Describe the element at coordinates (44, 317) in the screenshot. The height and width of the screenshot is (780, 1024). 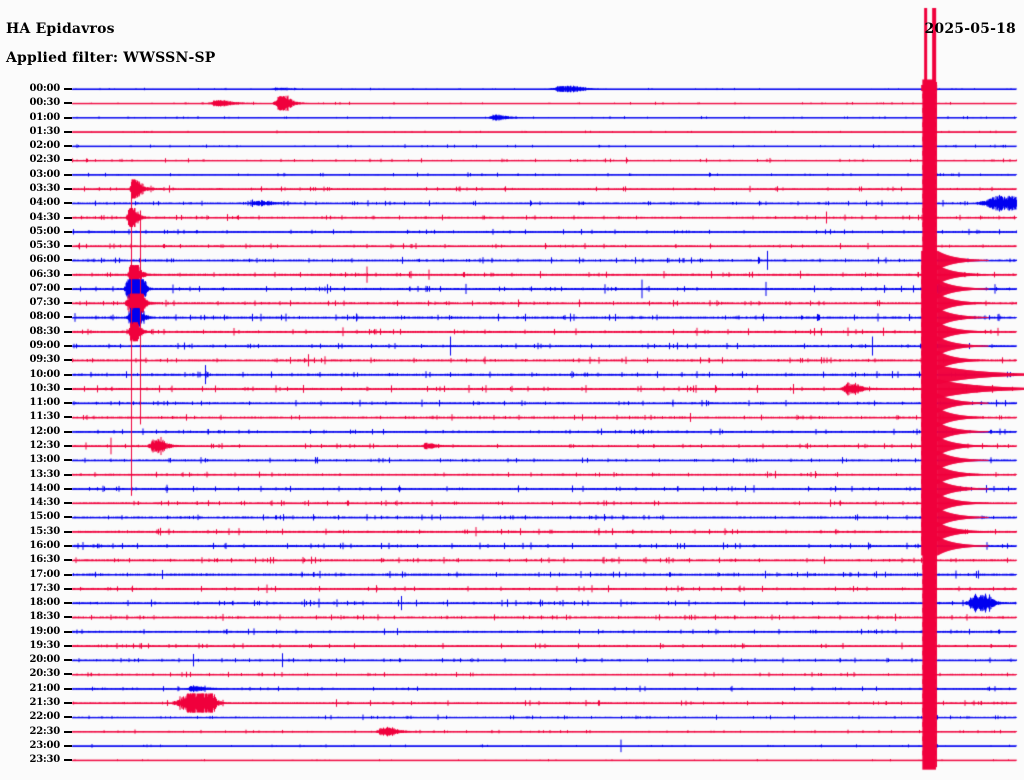
I see `time-tick-label: 08:00` at that location.